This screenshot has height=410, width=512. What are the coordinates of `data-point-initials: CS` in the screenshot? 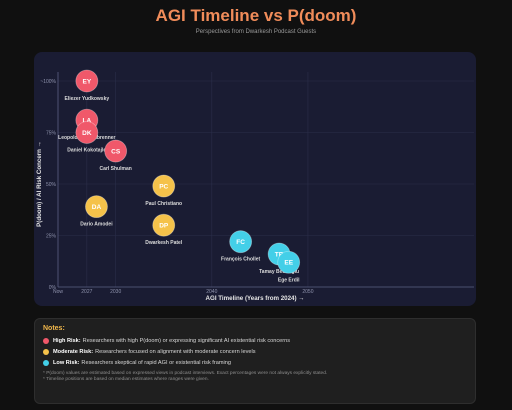 It's located at (116, 151).